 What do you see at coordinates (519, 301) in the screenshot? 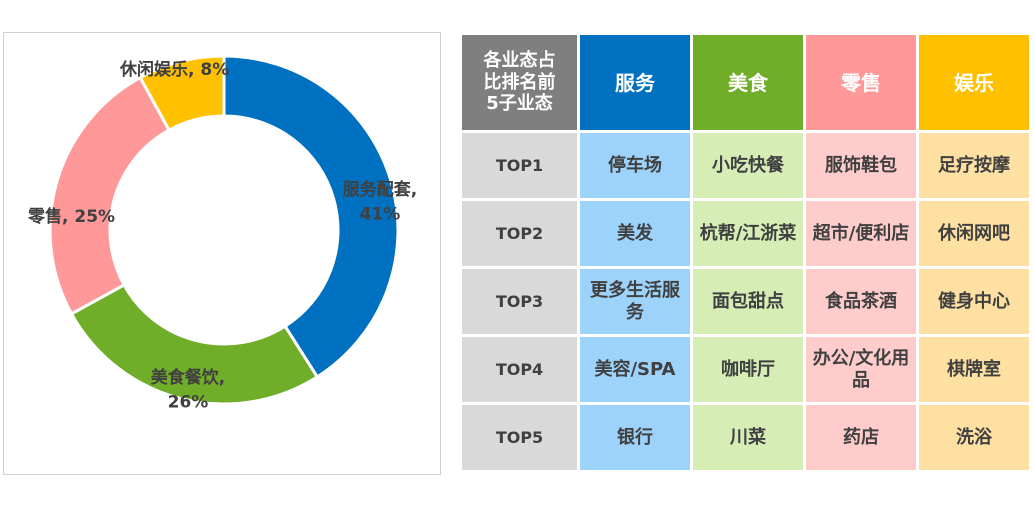
I see `rank-cell: TOP3` at bounding box center [519, 301].